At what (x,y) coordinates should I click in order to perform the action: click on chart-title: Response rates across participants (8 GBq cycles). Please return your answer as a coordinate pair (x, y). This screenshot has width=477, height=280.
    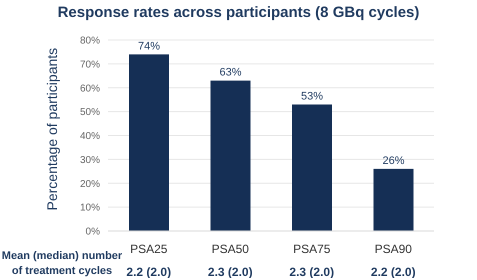
    Looking at the image, I should click on (238, 12).